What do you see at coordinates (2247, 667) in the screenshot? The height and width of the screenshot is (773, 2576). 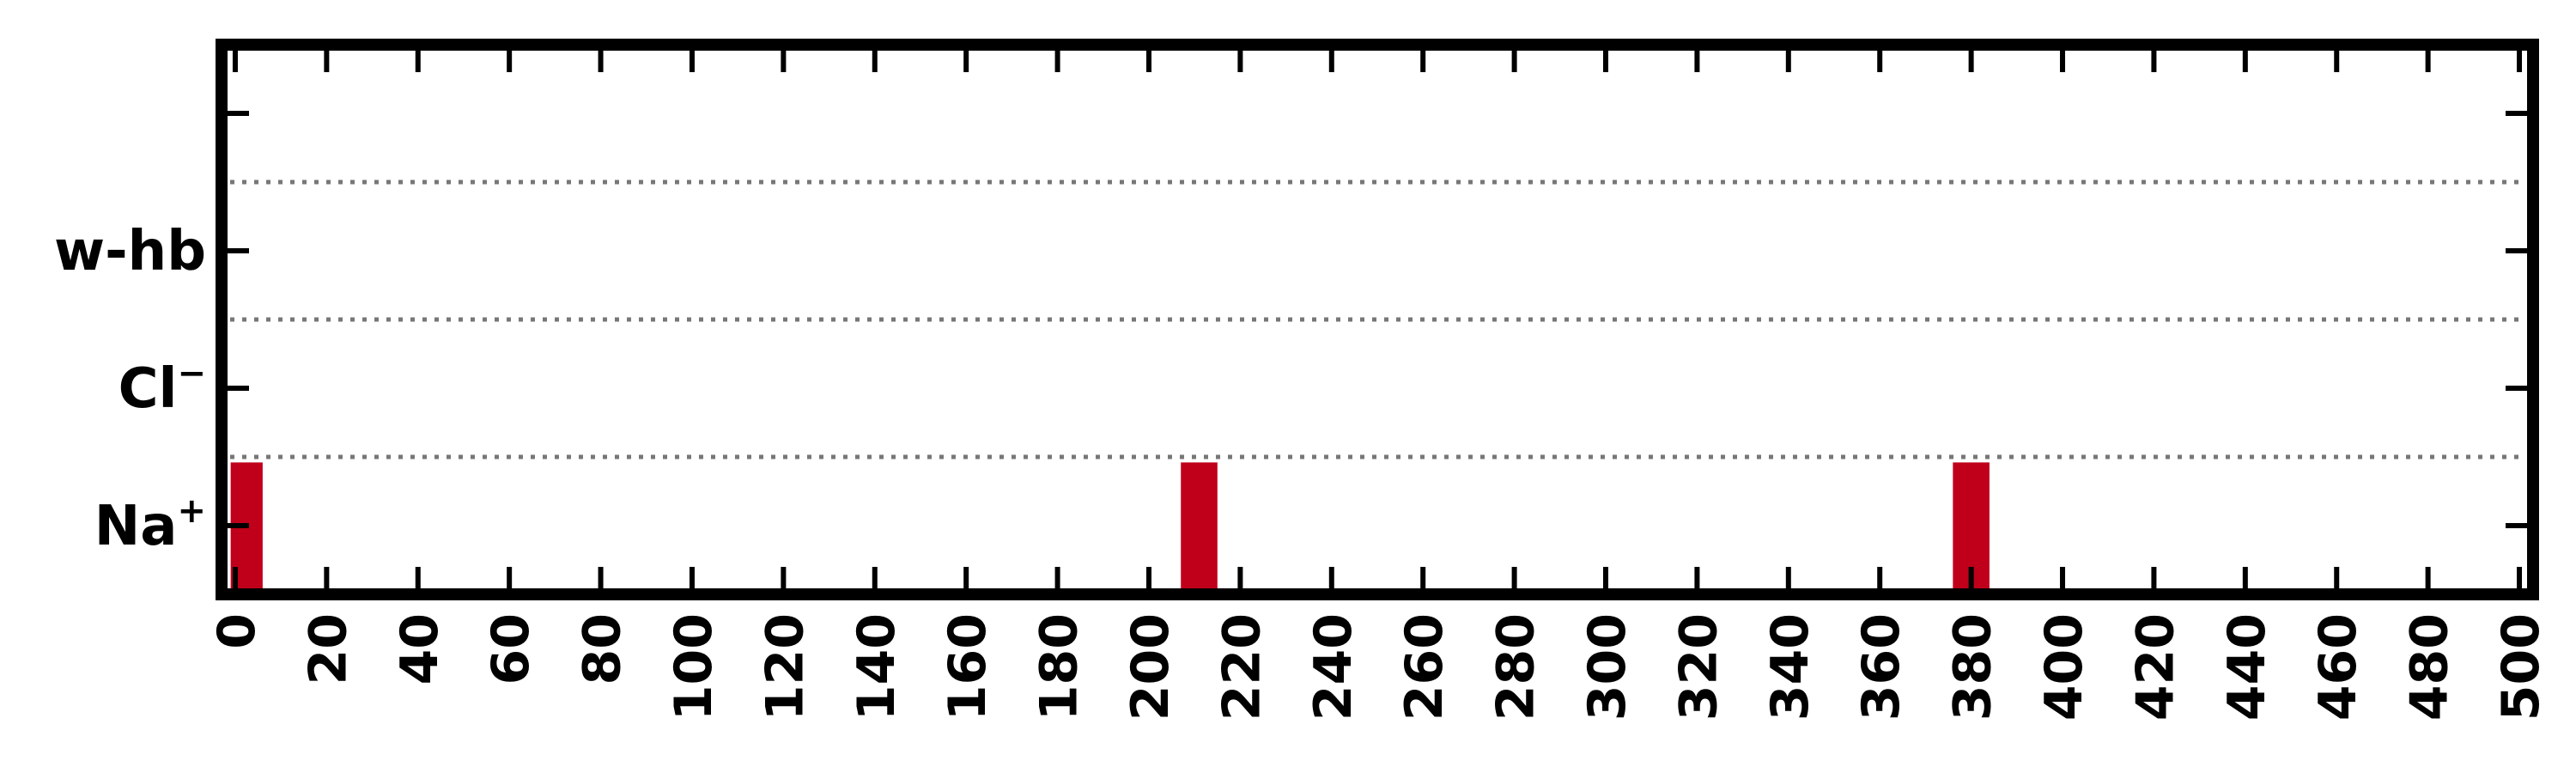 I see `x-tick-label-22: 440` at bounding box center [2247, 667].